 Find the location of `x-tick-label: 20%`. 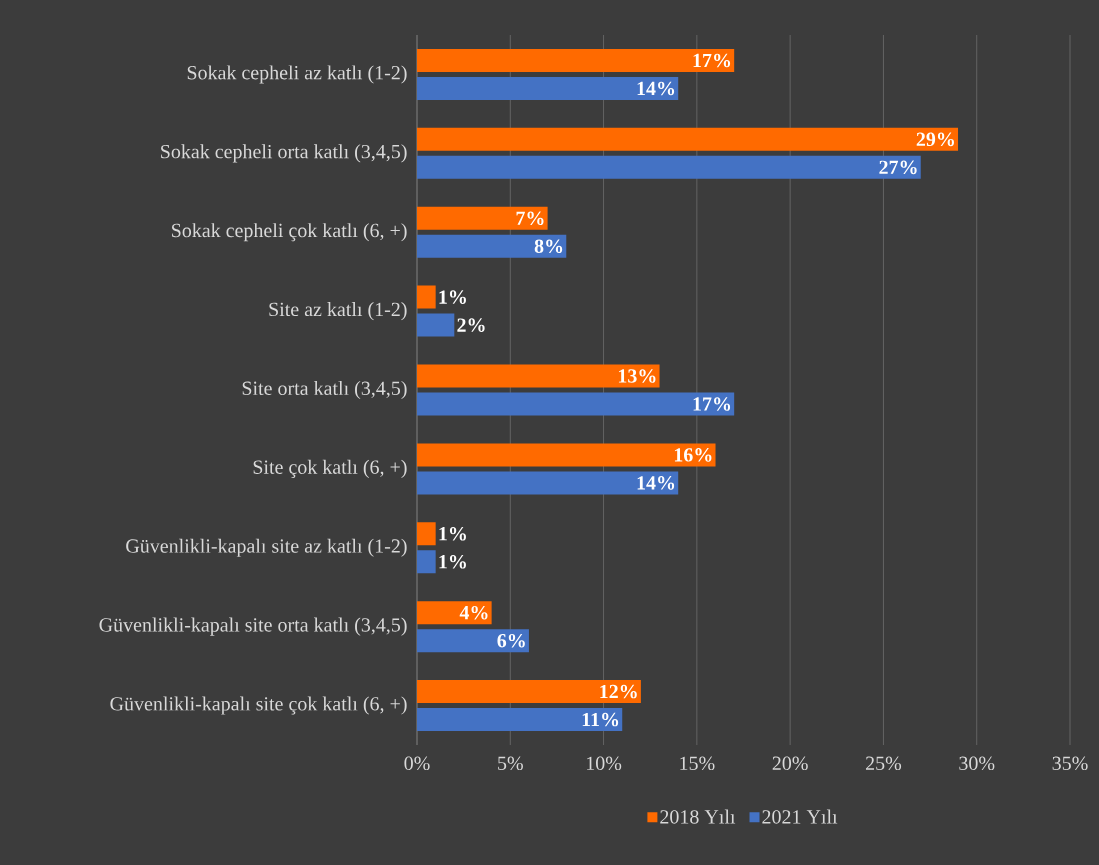

x-tick-label: 20% is located at coordinates (790, 763).